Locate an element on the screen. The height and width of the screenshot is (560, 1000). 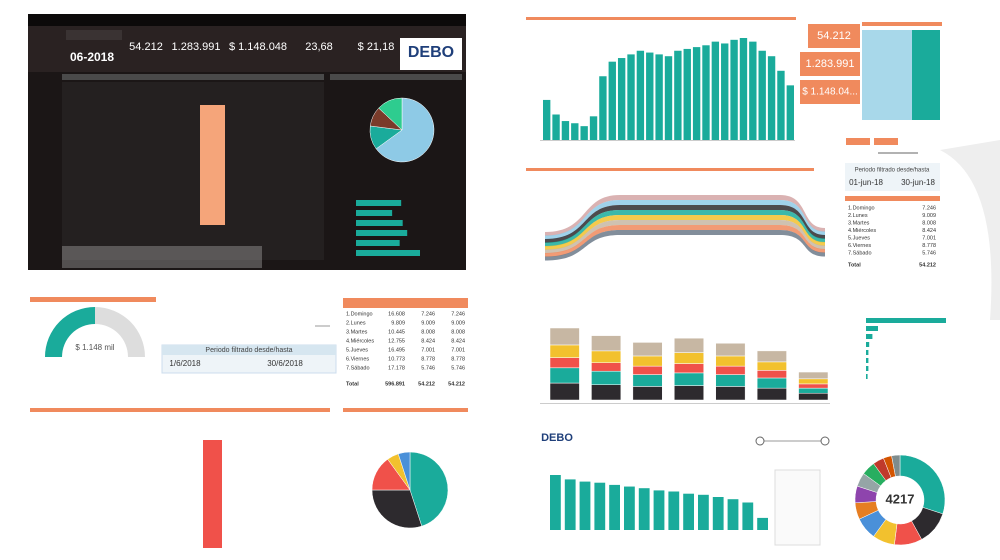
table-cell: 4.Miércoles is located at coordinates (360, 341).